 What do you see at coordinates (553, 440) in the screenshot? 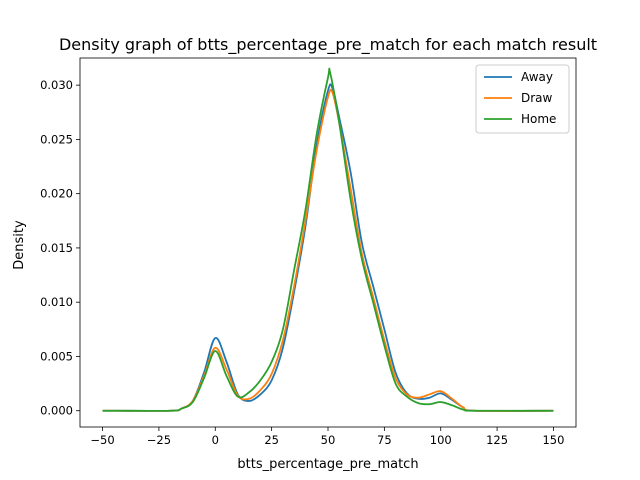
I see `x-tick-label: 150` at bounding box center [553, 440].